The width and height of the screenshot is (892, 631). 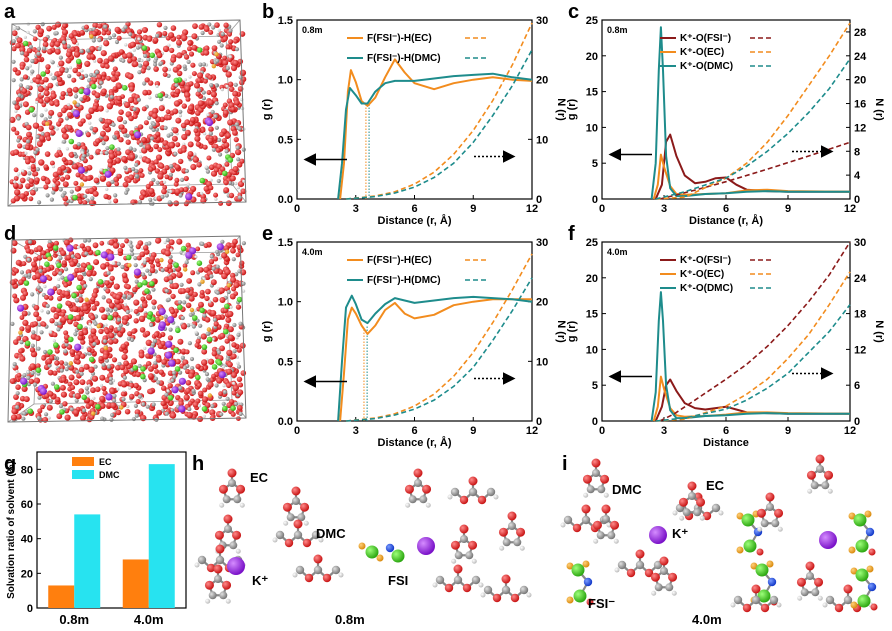 What do you see at coordinates (74, 619) in the screenshot?
I see `x-category-label: 0.8m` at bounding box center [74, 619].